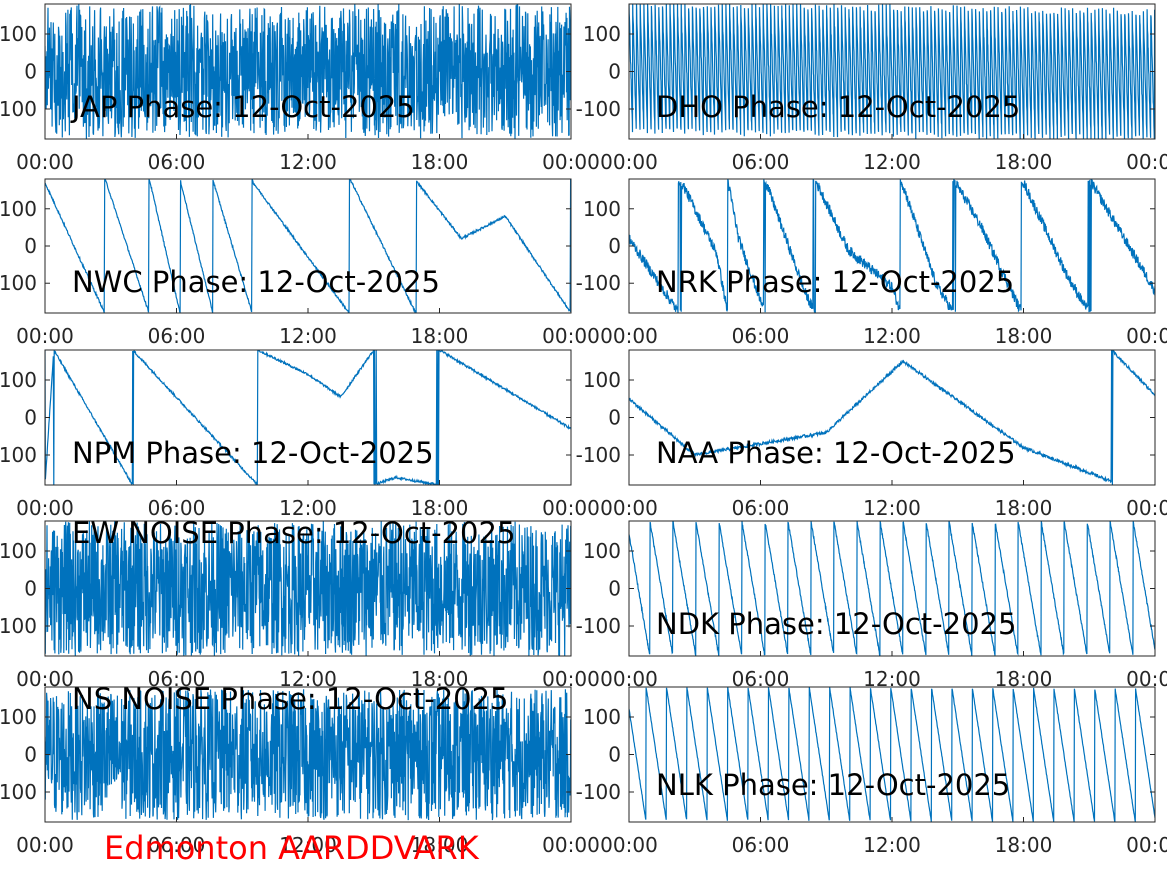 This screenshot has width=1167, height=875. Describe the element at coordinates (836, 453) in the screenshot. I see `panel-title: NAA Phase: 12-Oct-2025` at that location.